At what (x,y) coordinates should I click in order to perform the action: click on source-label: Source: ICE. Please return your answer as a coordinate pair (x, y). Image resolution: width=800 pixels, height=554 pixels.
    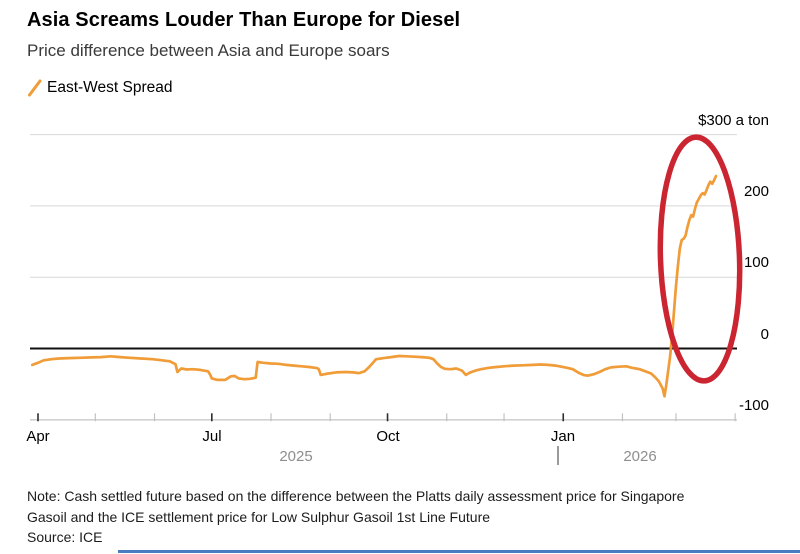
    Looking at the image, I should click on (65, 537).